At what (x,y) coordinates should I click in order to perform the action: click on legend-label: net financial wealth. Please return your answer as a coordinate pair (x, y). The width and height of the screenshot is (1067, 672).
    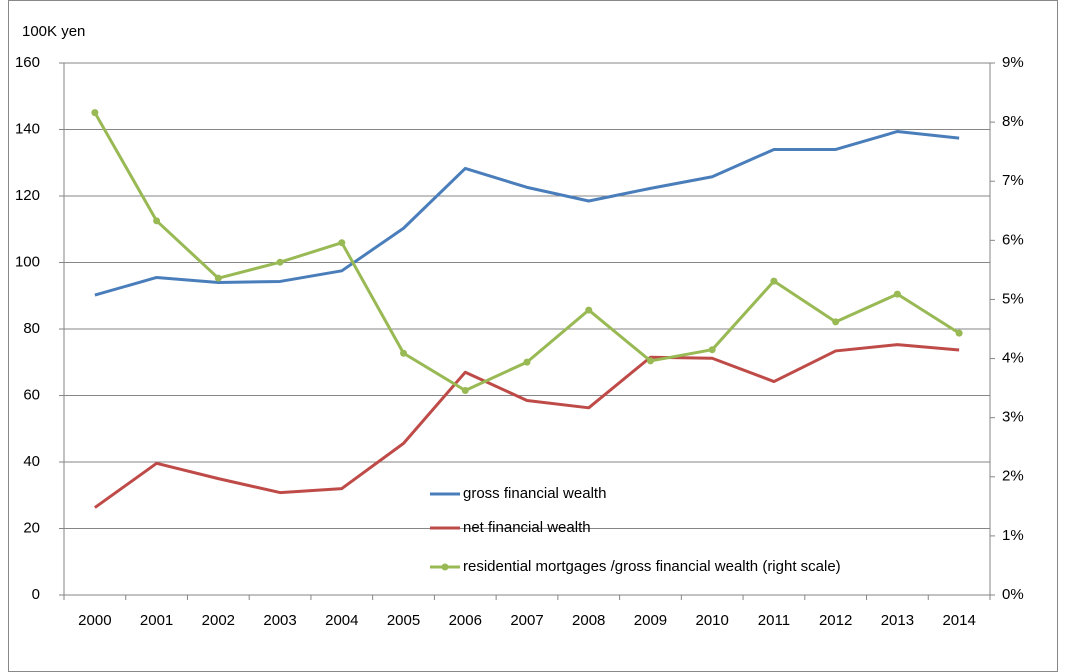
    Looking at the image, I should click on (527, 527).